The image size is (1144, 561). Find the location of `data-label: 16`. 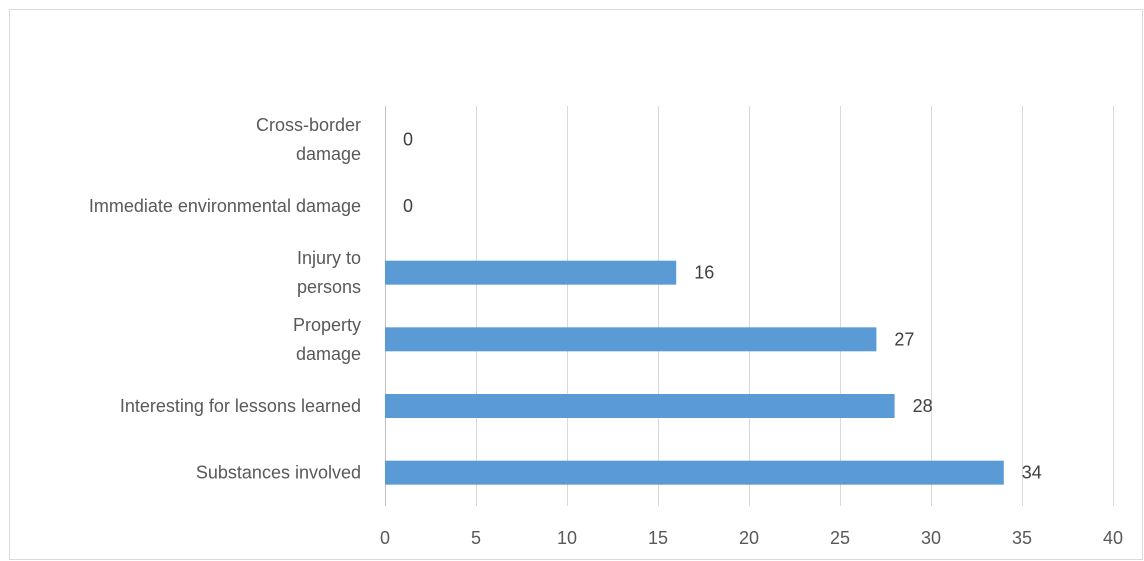

data-label: 16 is located at coordinates (704, 273).